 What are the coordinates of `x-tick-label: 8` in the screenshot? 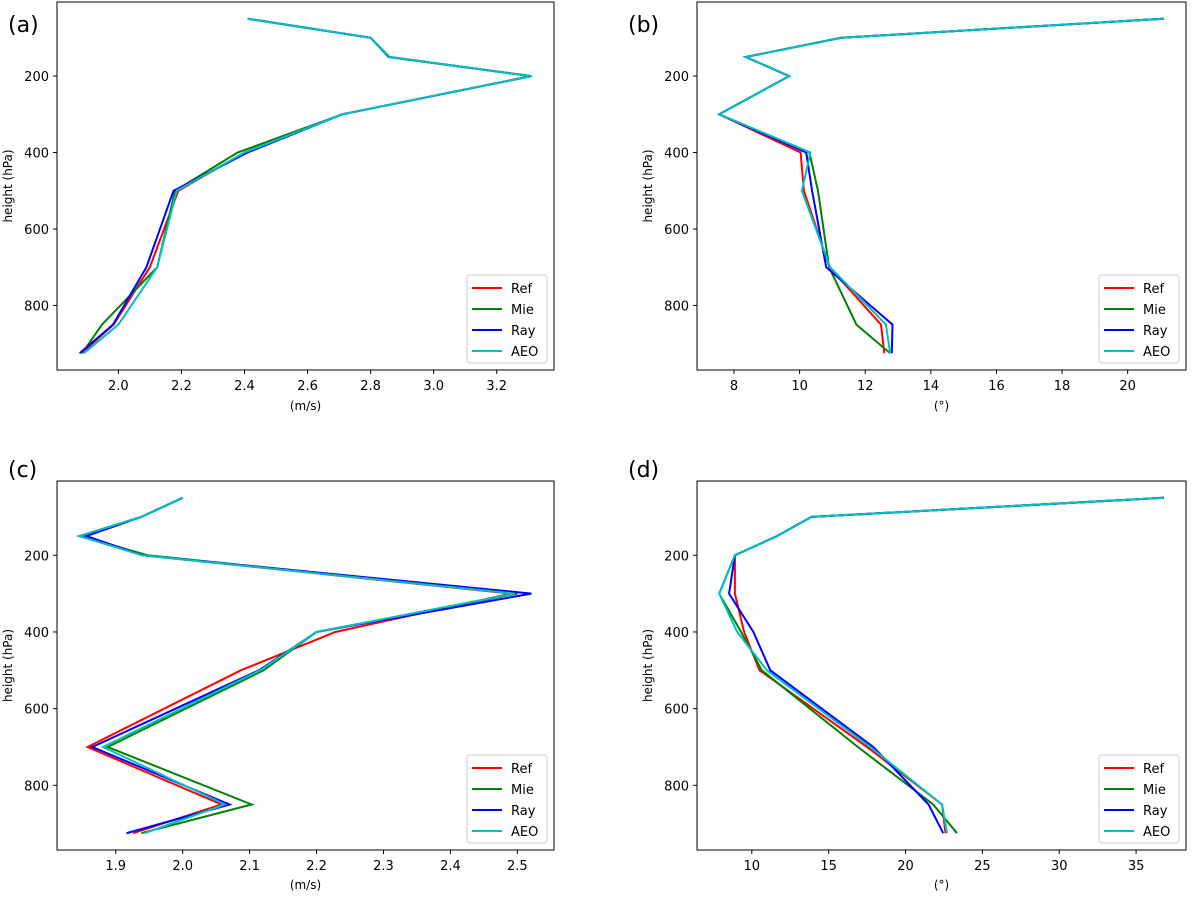 It's located at (734, 386).